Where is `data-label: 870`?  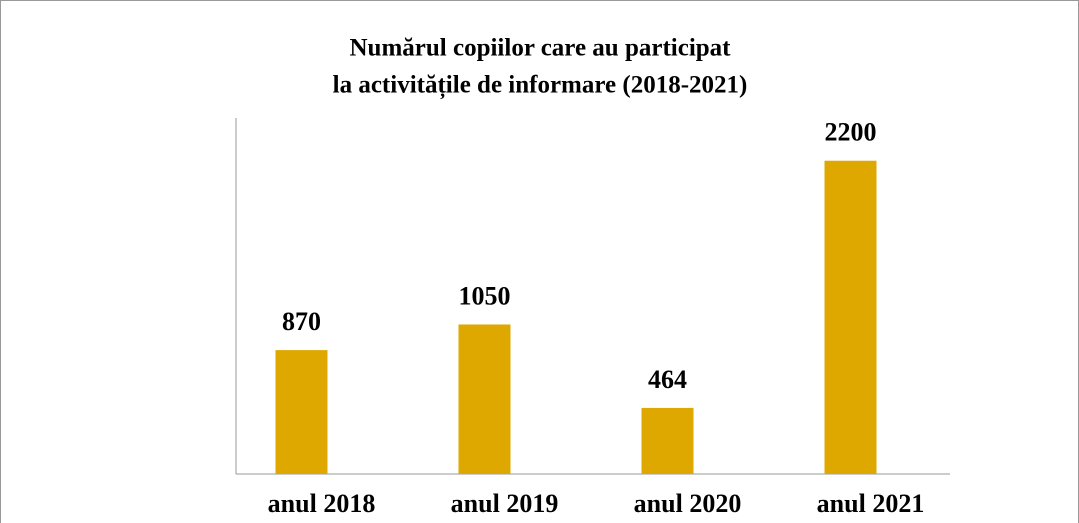
data-label: 870 is located at coordinates (301, 321).